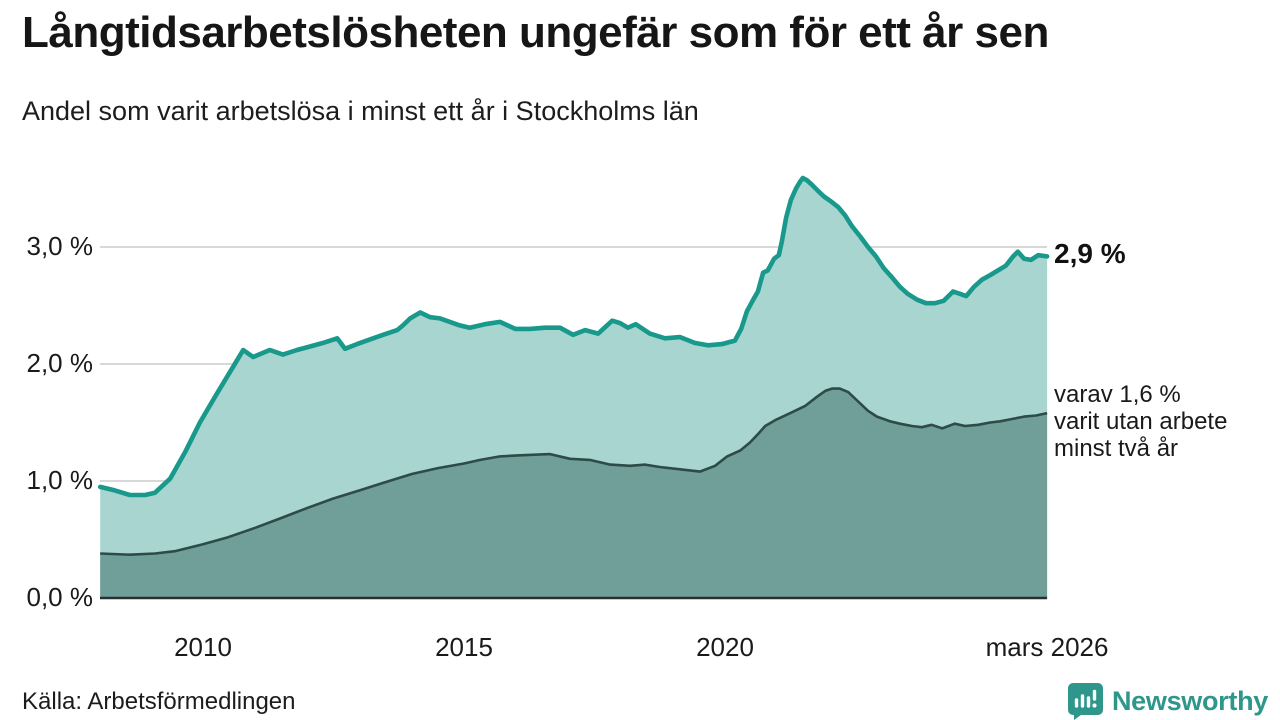 This screenshot has height=720, width=1280. Describe the element at coordinates (60, 246) in the screenshot. I see `y-tick-label: 3,0 %` at that location.